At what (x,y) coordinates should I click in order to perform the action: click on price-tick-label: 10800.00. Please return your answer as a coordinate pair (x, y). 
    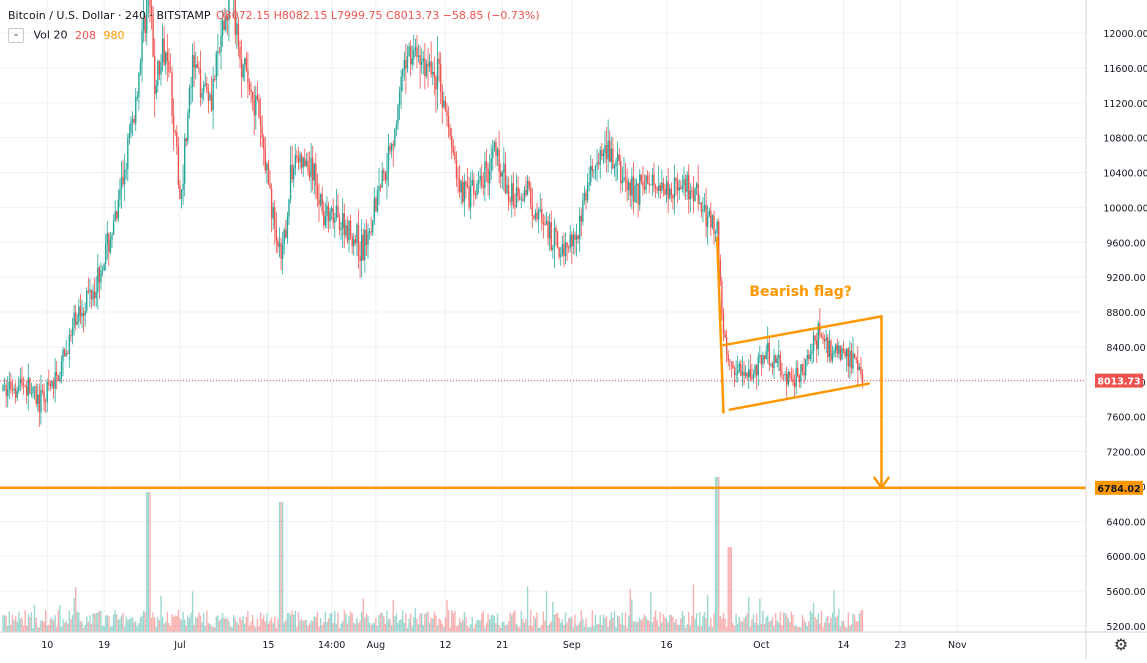
    Looking at the image, I should click on (1125, 139).